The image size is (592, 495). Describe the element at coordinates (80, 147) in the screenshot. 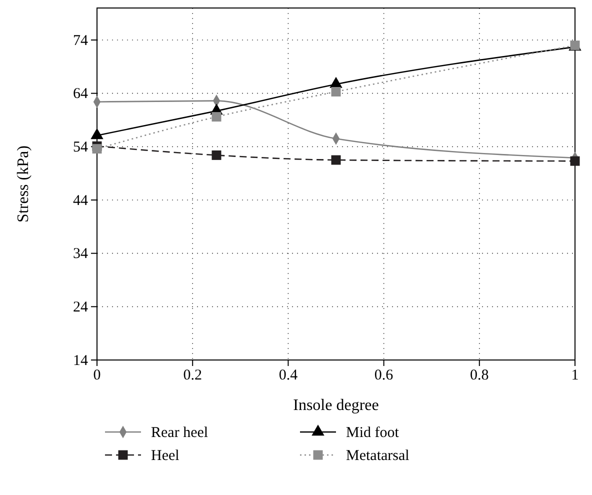

I see `y-tick-label: 54` at that location.